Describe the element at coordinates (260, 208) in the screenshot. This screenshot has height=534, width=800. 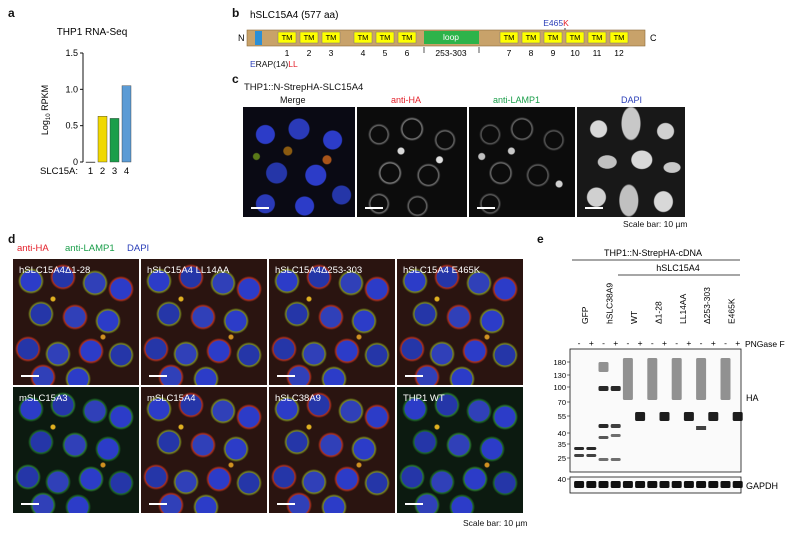
I see `c-merge-scale-bar` at that location.